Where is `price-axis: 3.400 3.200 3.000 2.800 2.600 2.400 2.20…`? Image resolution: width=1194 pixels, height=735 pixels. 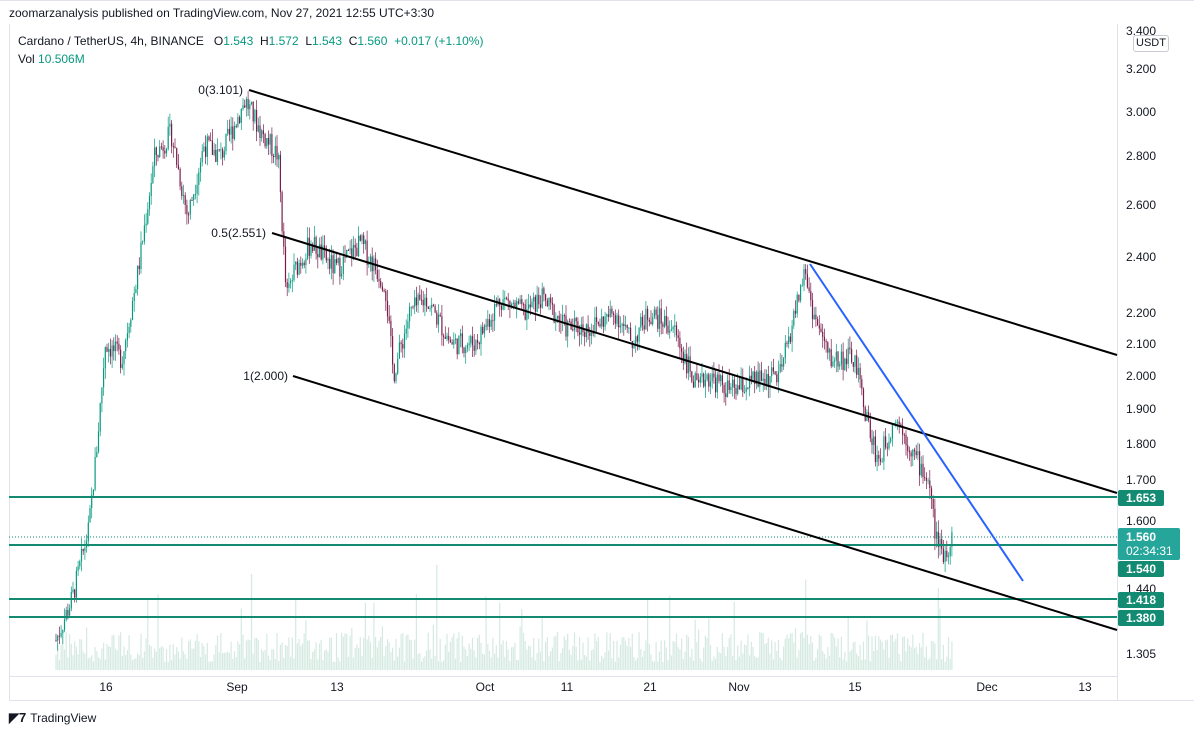 price-axis: 3.400 3.200 3.000 2.800 2.600 2.400 2.20… is located at coordinates (1141, 342).